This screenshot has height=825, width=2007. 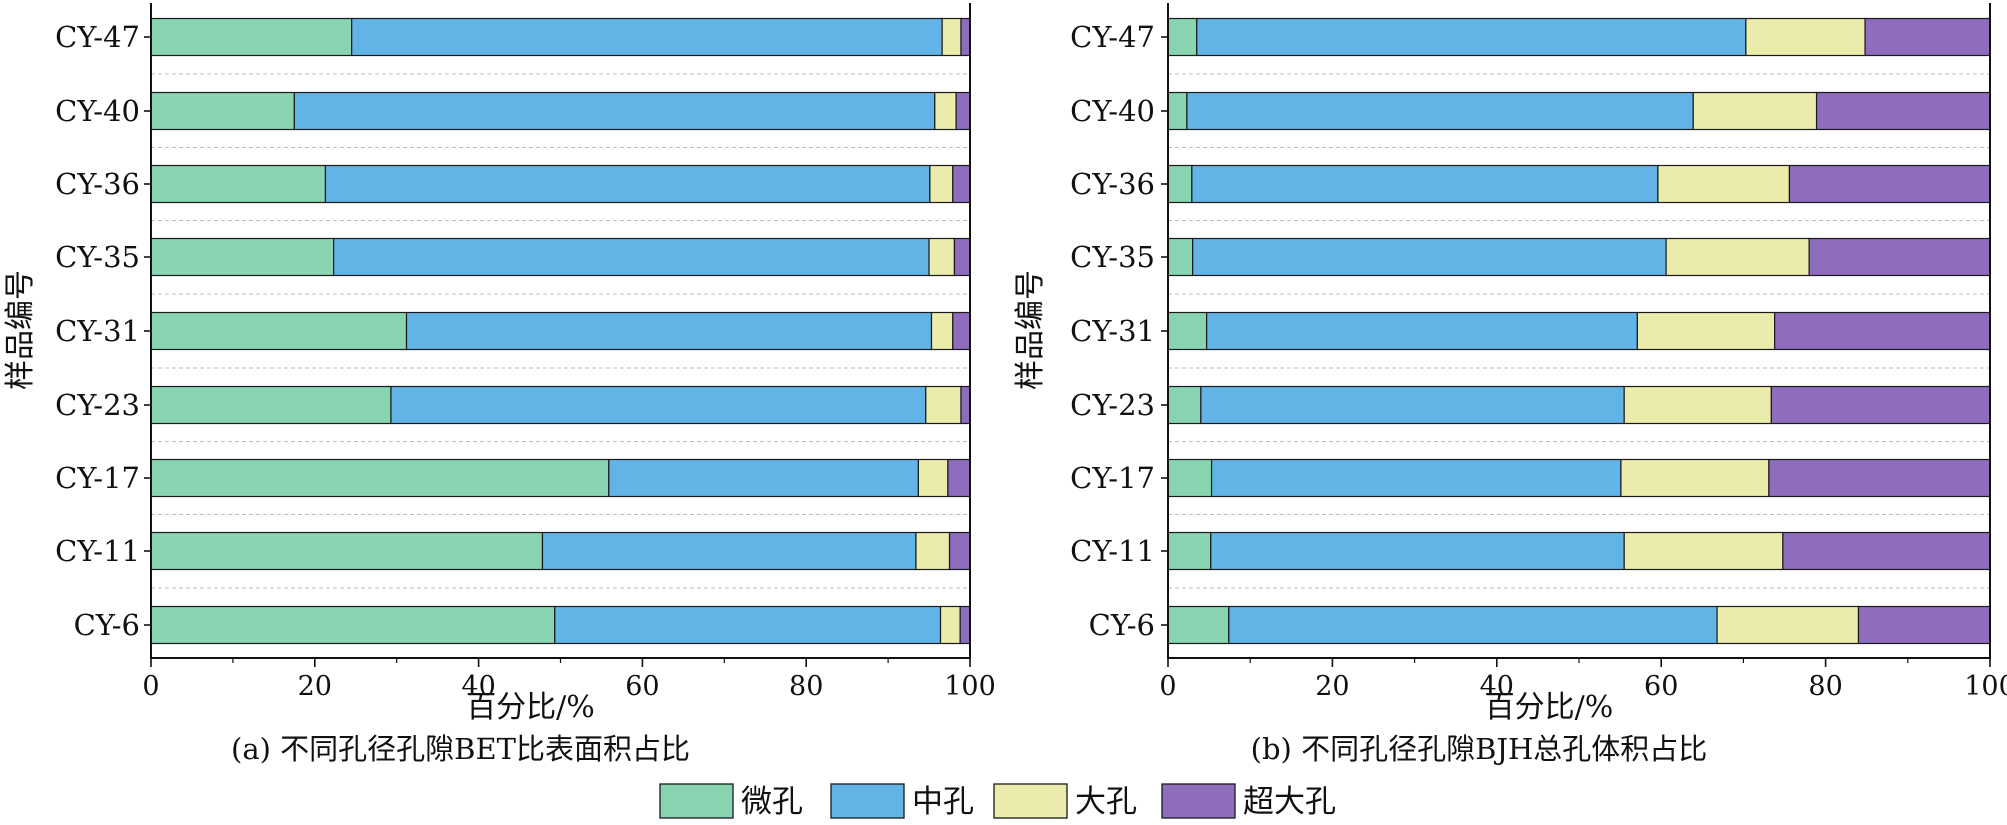 What do you see at coordinates (772, 802) in the screenshot?
I see `legend-label-micro: 微孔` at bounding box center [772, 802].